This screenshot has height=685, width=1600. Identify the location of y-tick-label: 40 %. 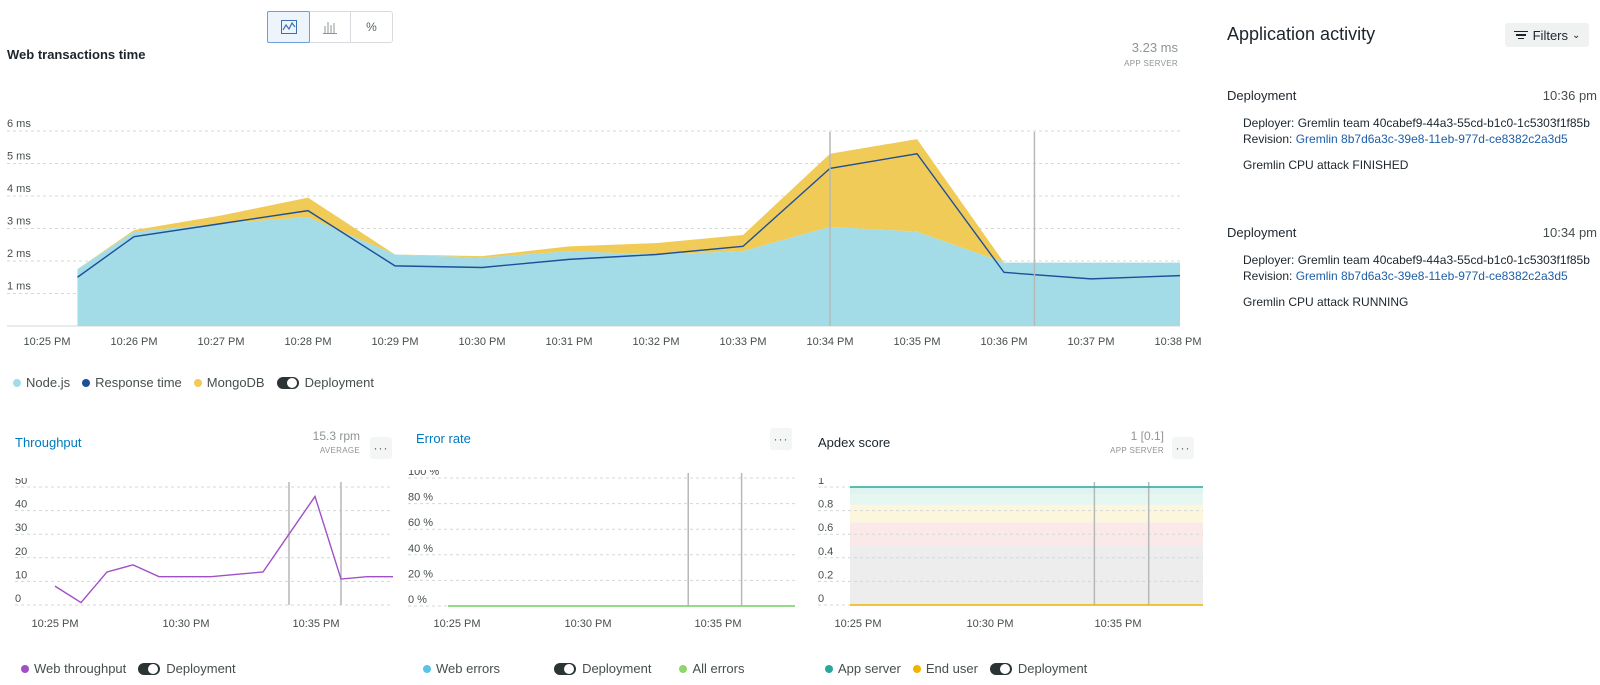
(420, 549).